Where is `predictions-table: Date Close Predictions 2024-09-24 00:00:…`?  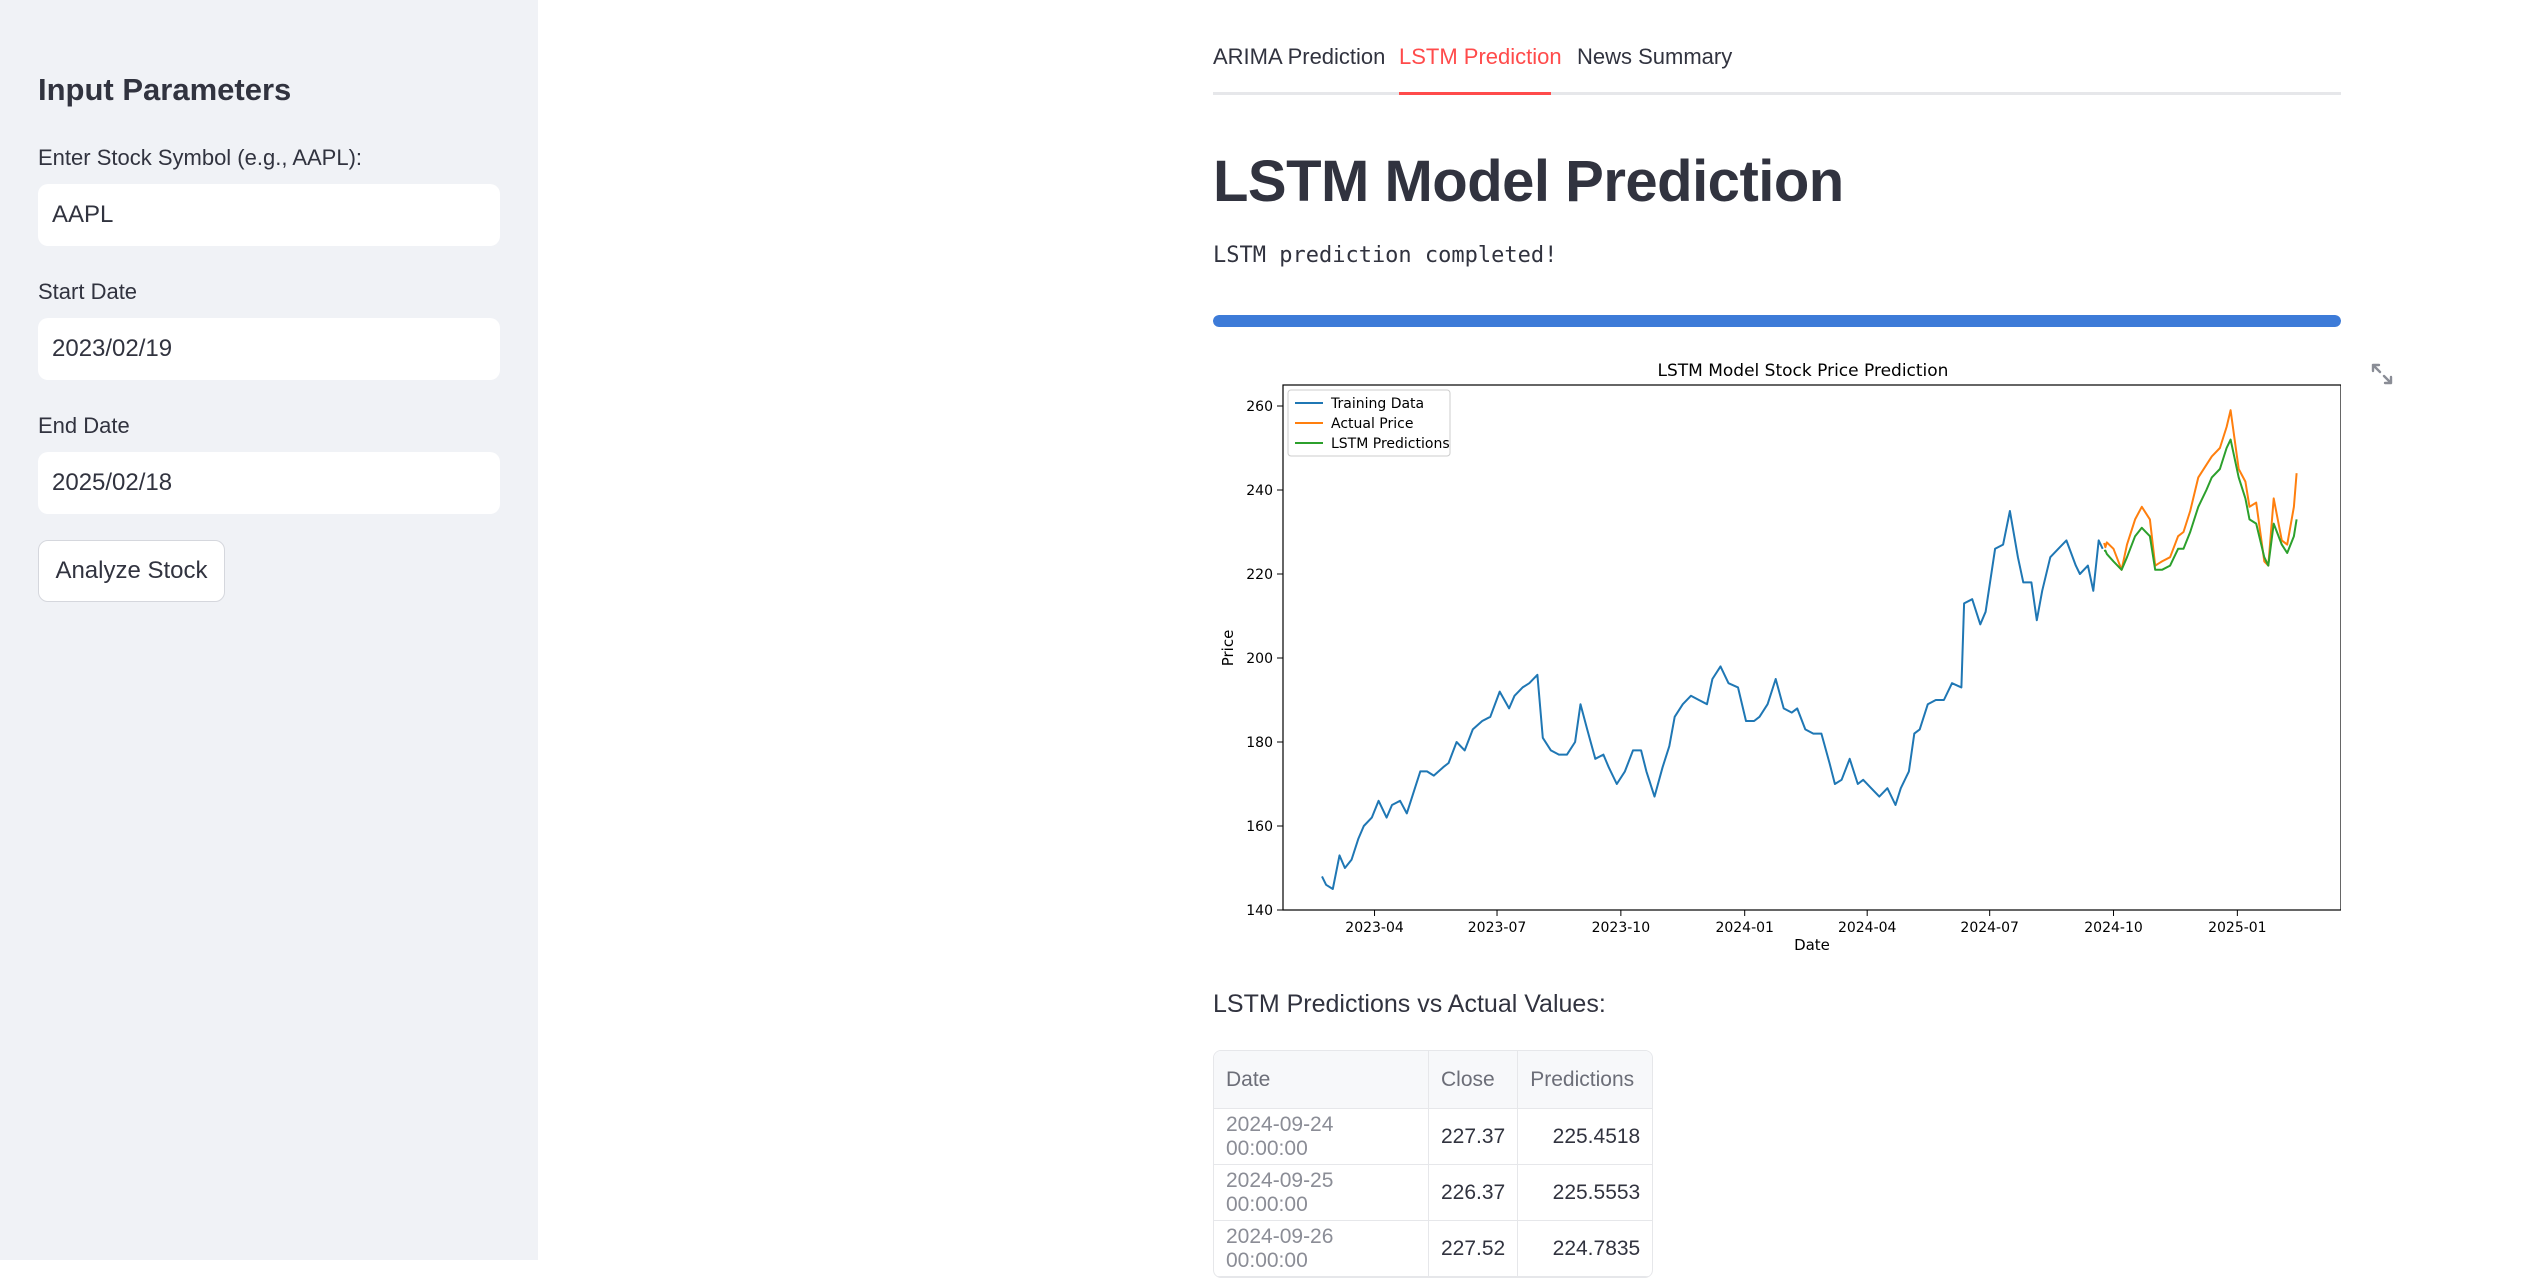 predictions-table: Date Close Predictions 2024-09-24 00:00:… is located at coordinates (1433, 1164).